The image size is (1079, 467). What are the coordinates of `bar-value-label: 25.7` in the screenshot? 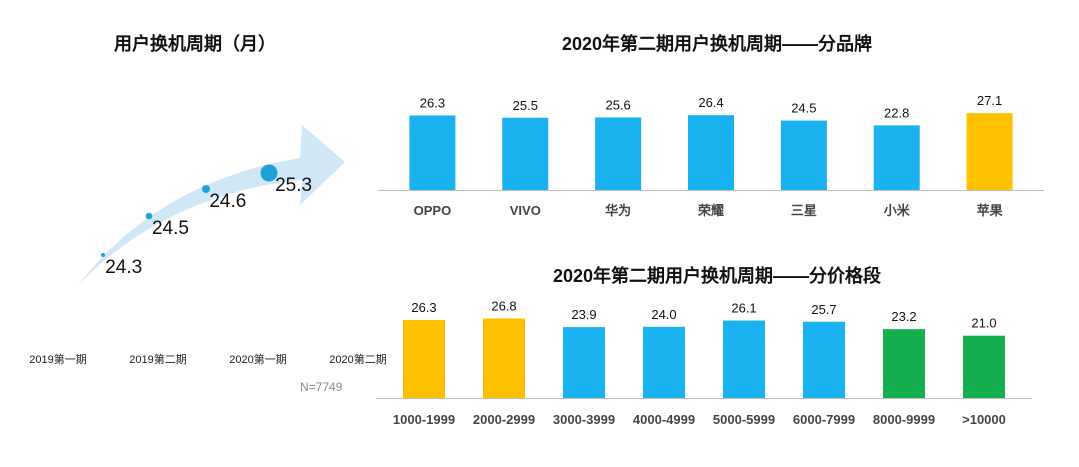 It's located at (823, 309).